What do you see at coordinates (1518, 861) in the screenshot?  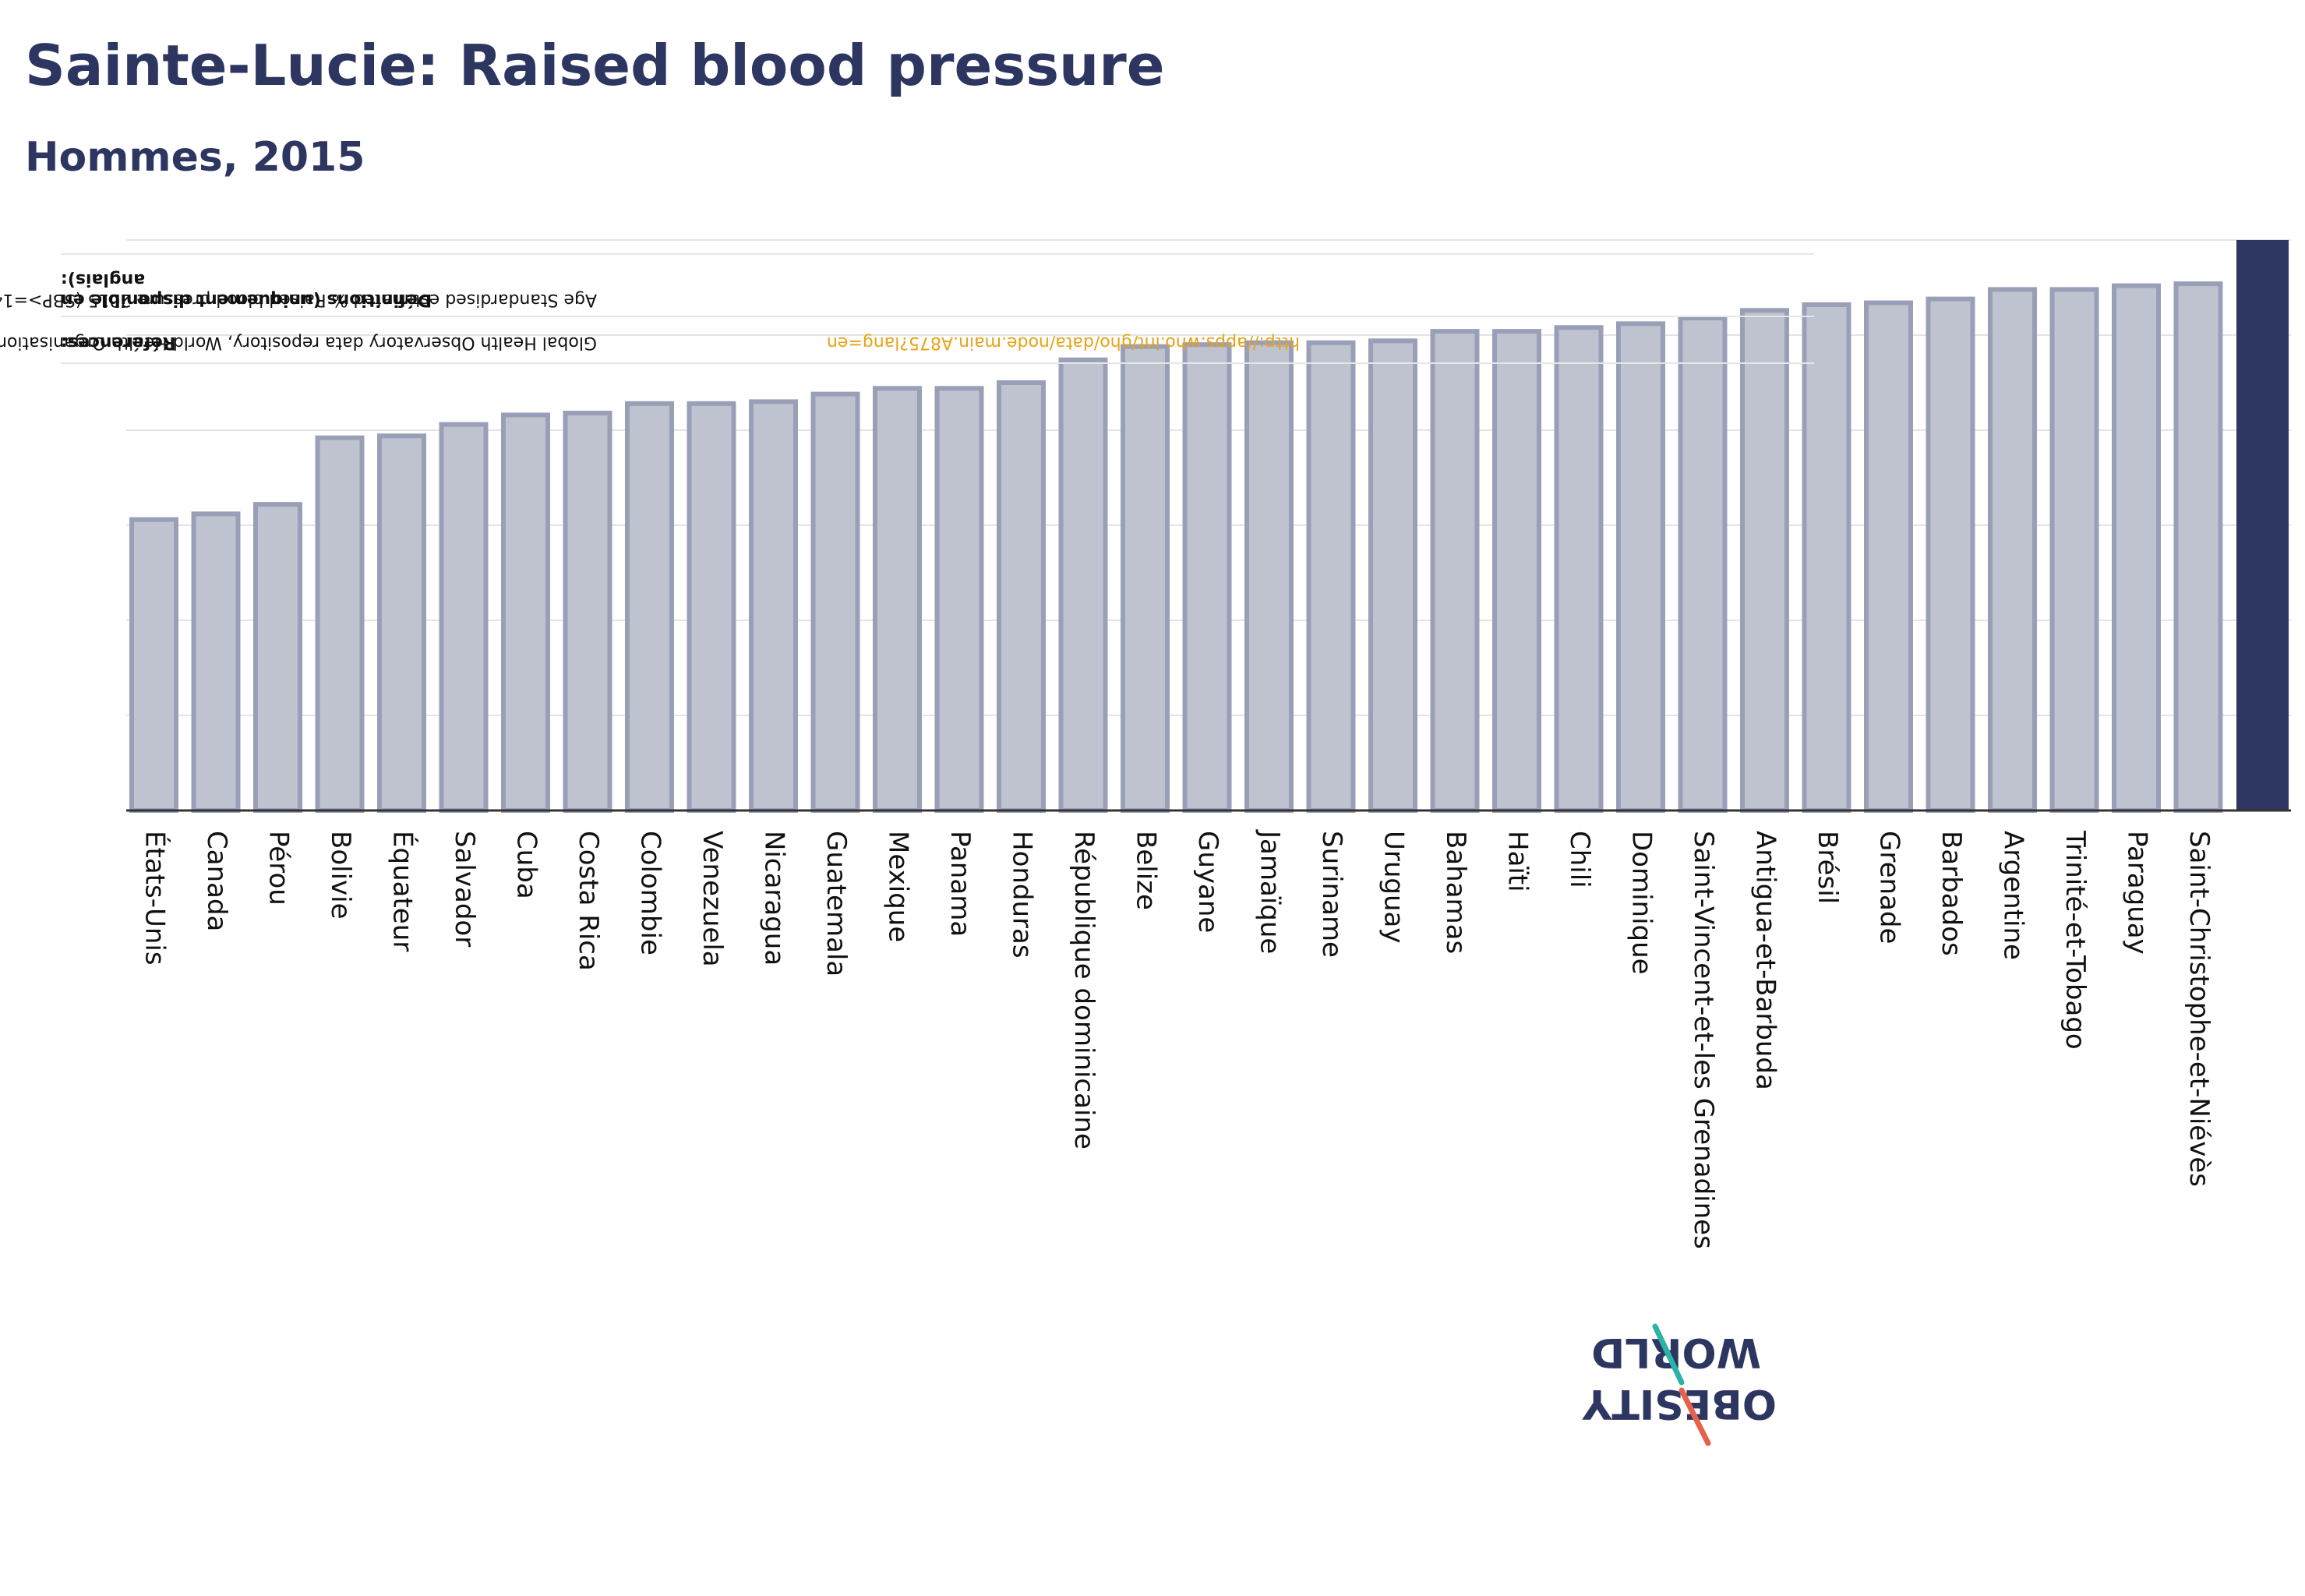 I see `x-tick-label: Haïti` at bounding box center [1518, 861].